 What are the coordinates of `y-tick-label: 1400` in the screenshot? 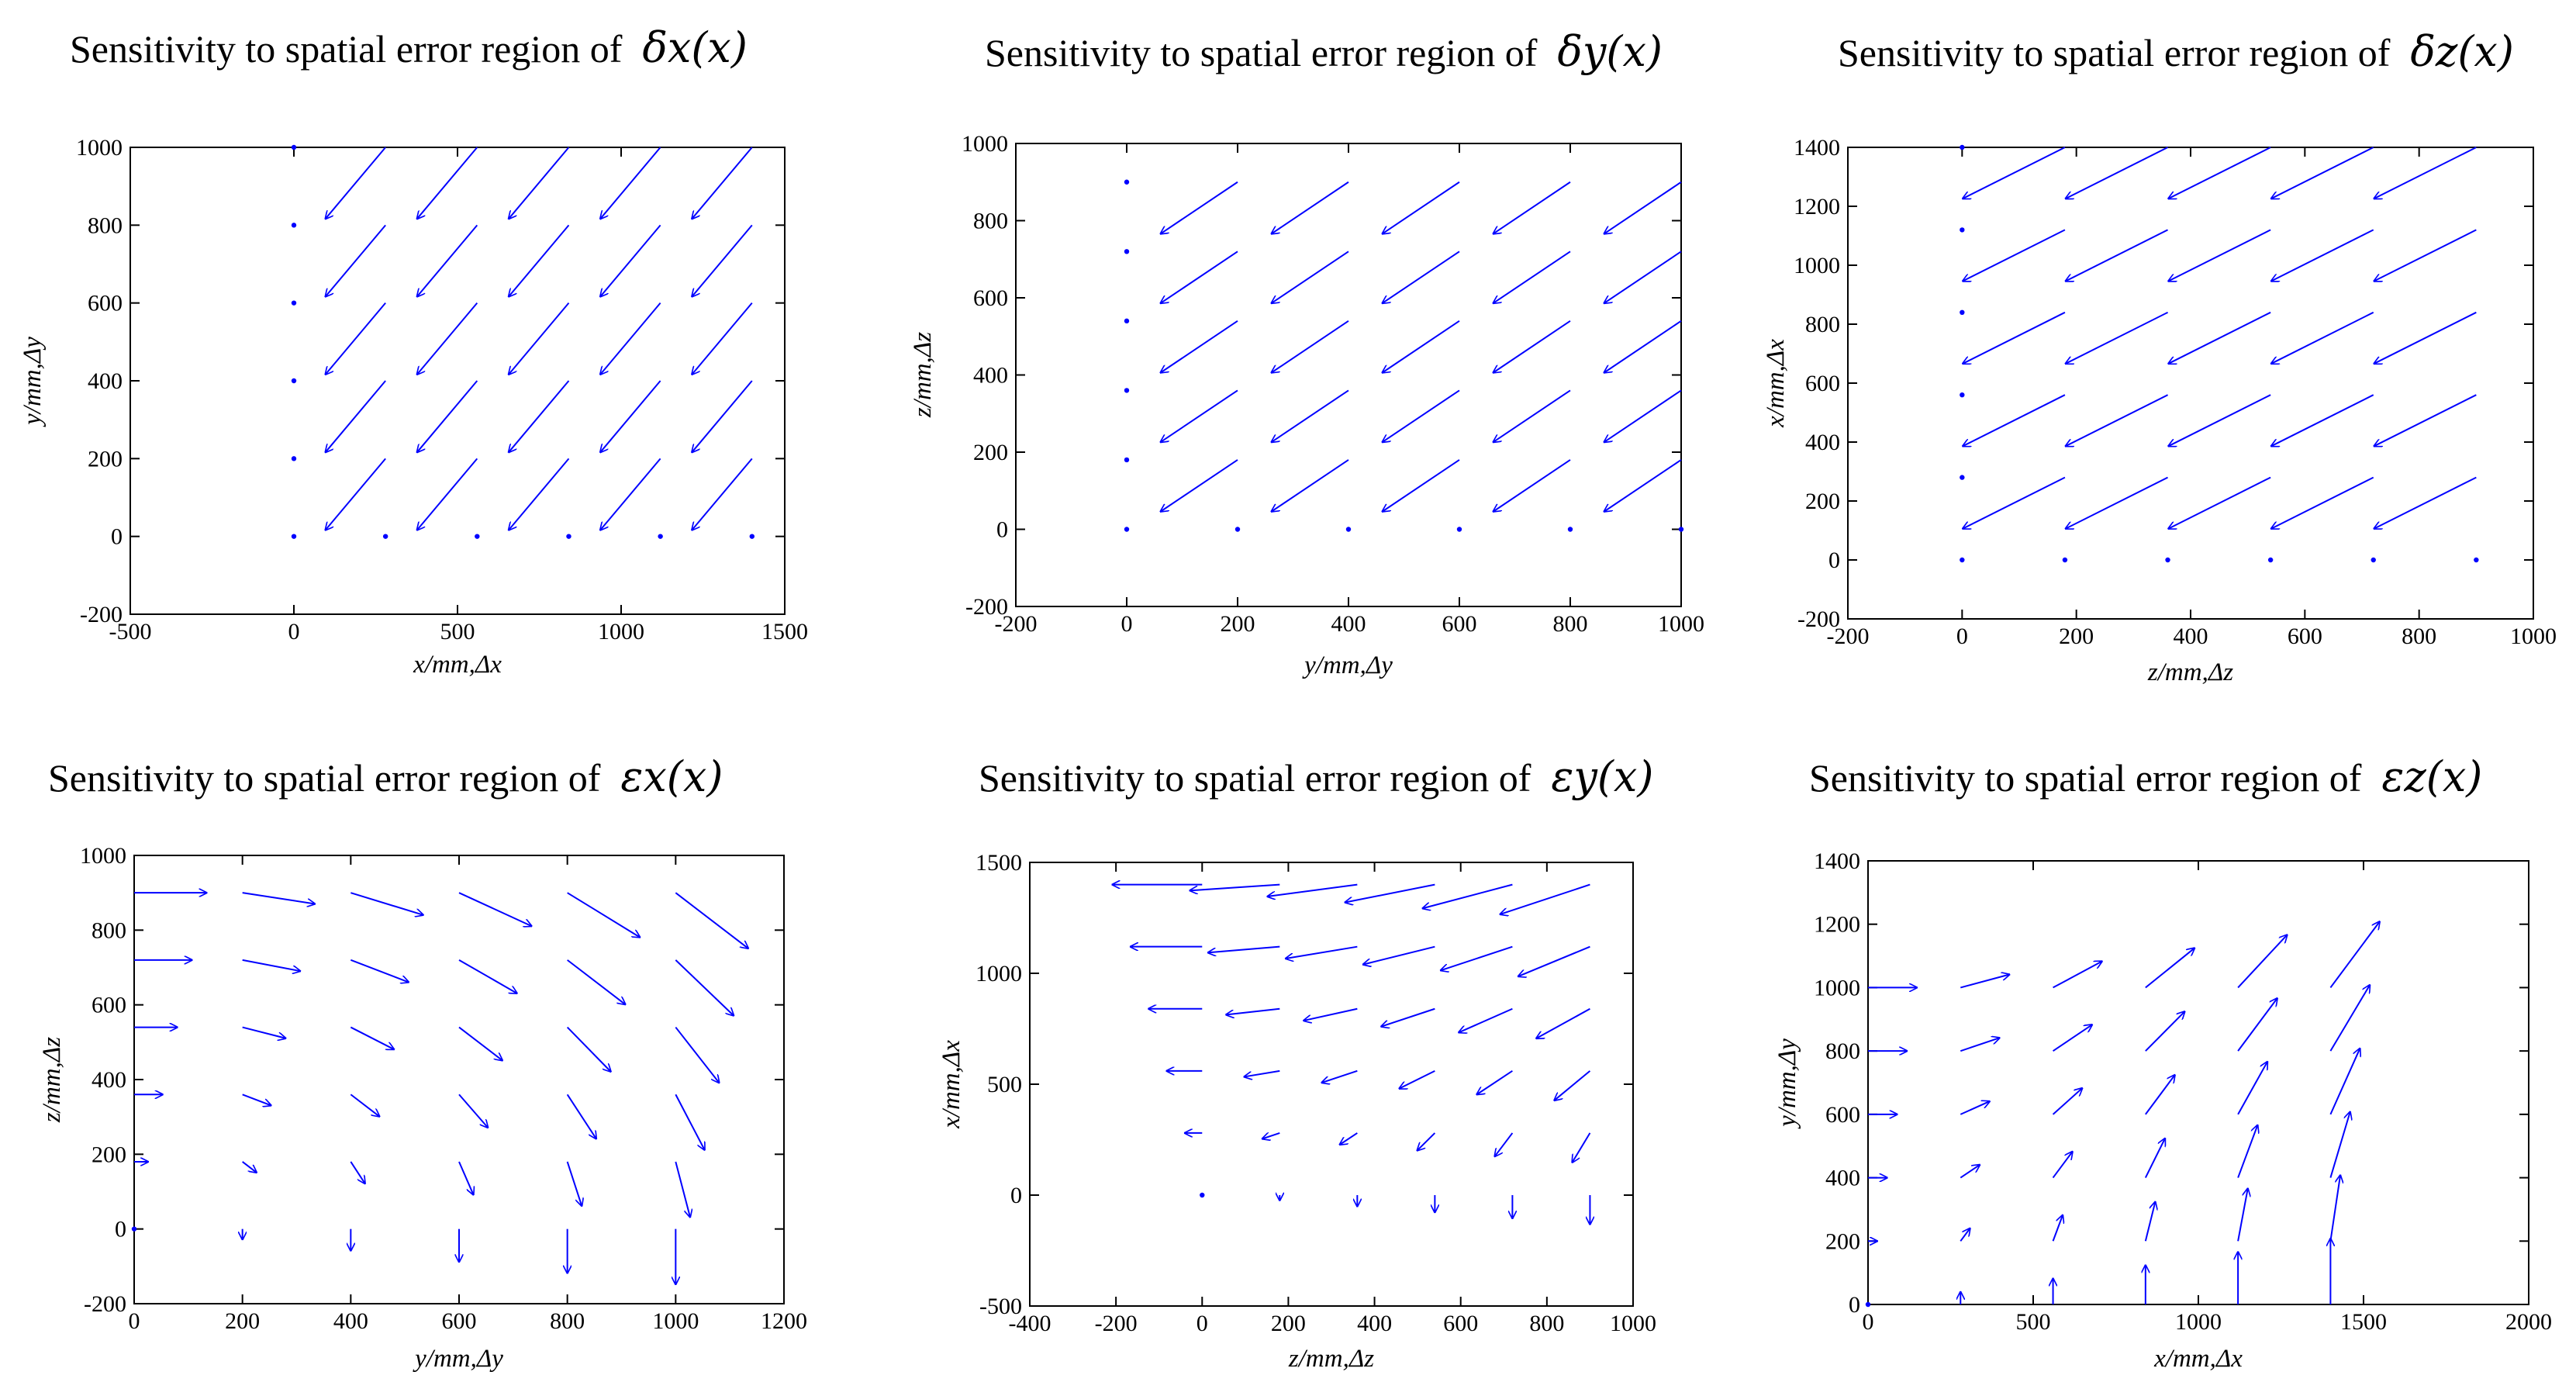 It's located at (1837, 861).